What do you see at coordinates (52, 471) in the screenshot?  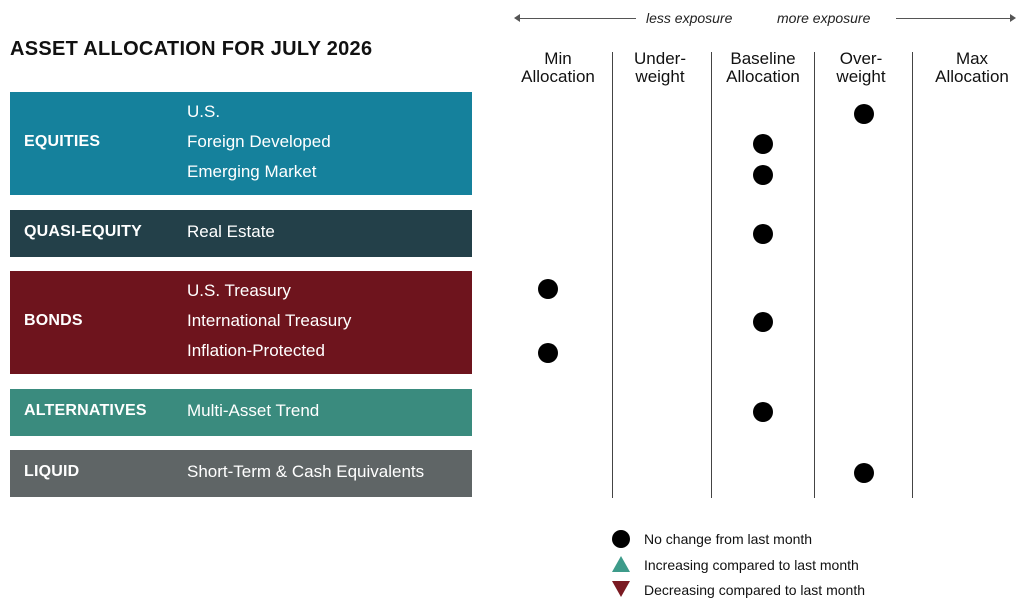 I see `band-label-liquid: LIQUID` at bounding box center [52, 471].